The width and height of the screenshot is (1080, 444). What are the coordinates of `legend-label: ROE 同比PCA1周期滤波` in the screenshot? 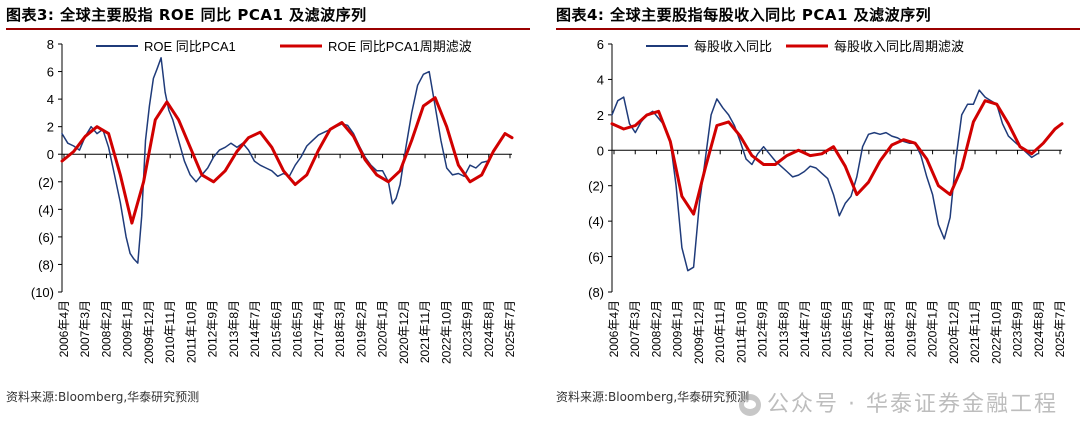 It's located at (400, 46).